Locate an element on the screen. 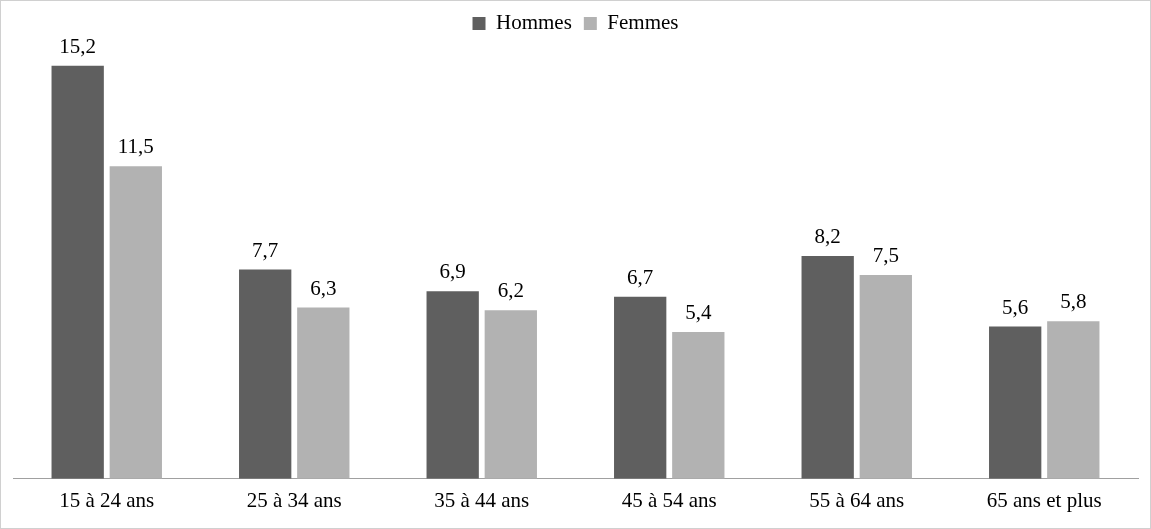  data-label: 6,9 is located at coordinates (452, 271).